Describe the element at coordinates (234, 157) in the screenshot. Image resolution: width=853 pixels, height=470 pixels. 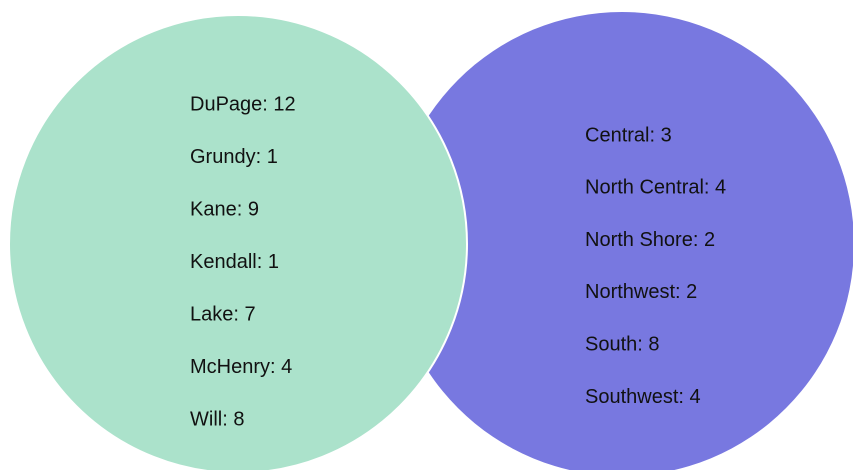
I see `list-item: Grundy: 1` at that location.